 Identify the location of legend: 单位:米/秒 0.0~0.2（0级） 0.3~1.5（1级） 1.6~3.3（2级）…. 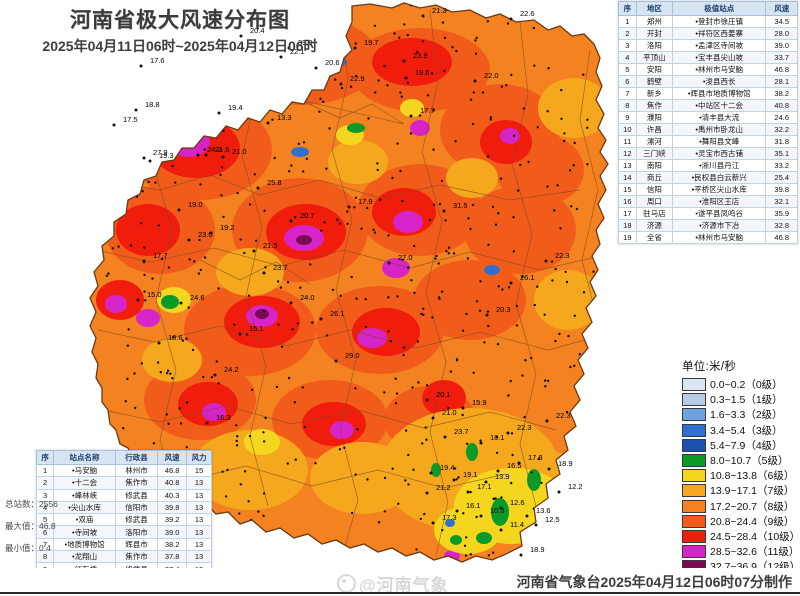
(741, 466).